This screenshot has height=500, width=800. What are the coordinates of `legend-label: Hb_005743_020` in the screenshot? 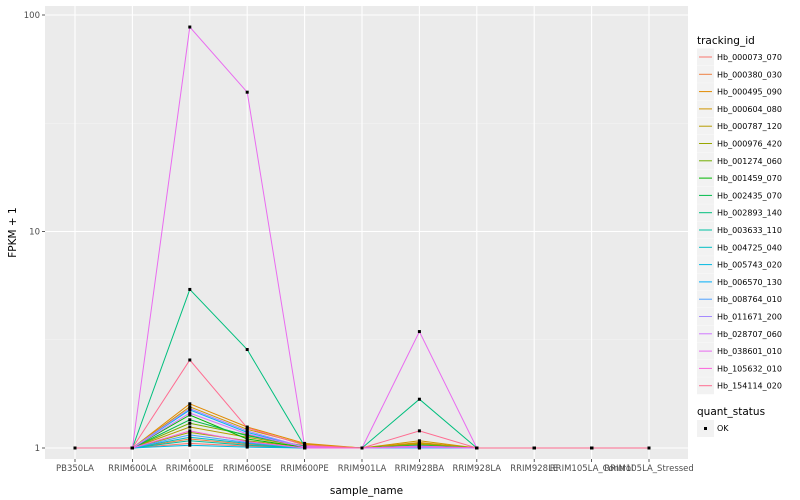 It's located at (749, 265).